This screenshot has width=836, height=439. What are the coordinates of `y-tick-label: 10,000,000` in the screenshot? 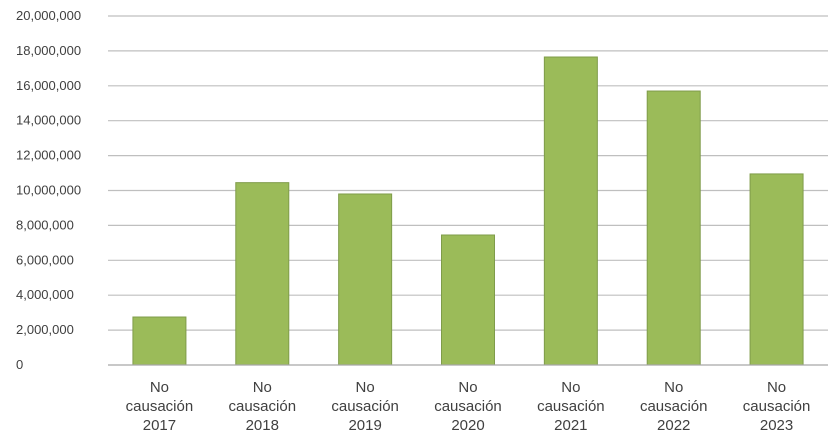 It's located at (48, 190).